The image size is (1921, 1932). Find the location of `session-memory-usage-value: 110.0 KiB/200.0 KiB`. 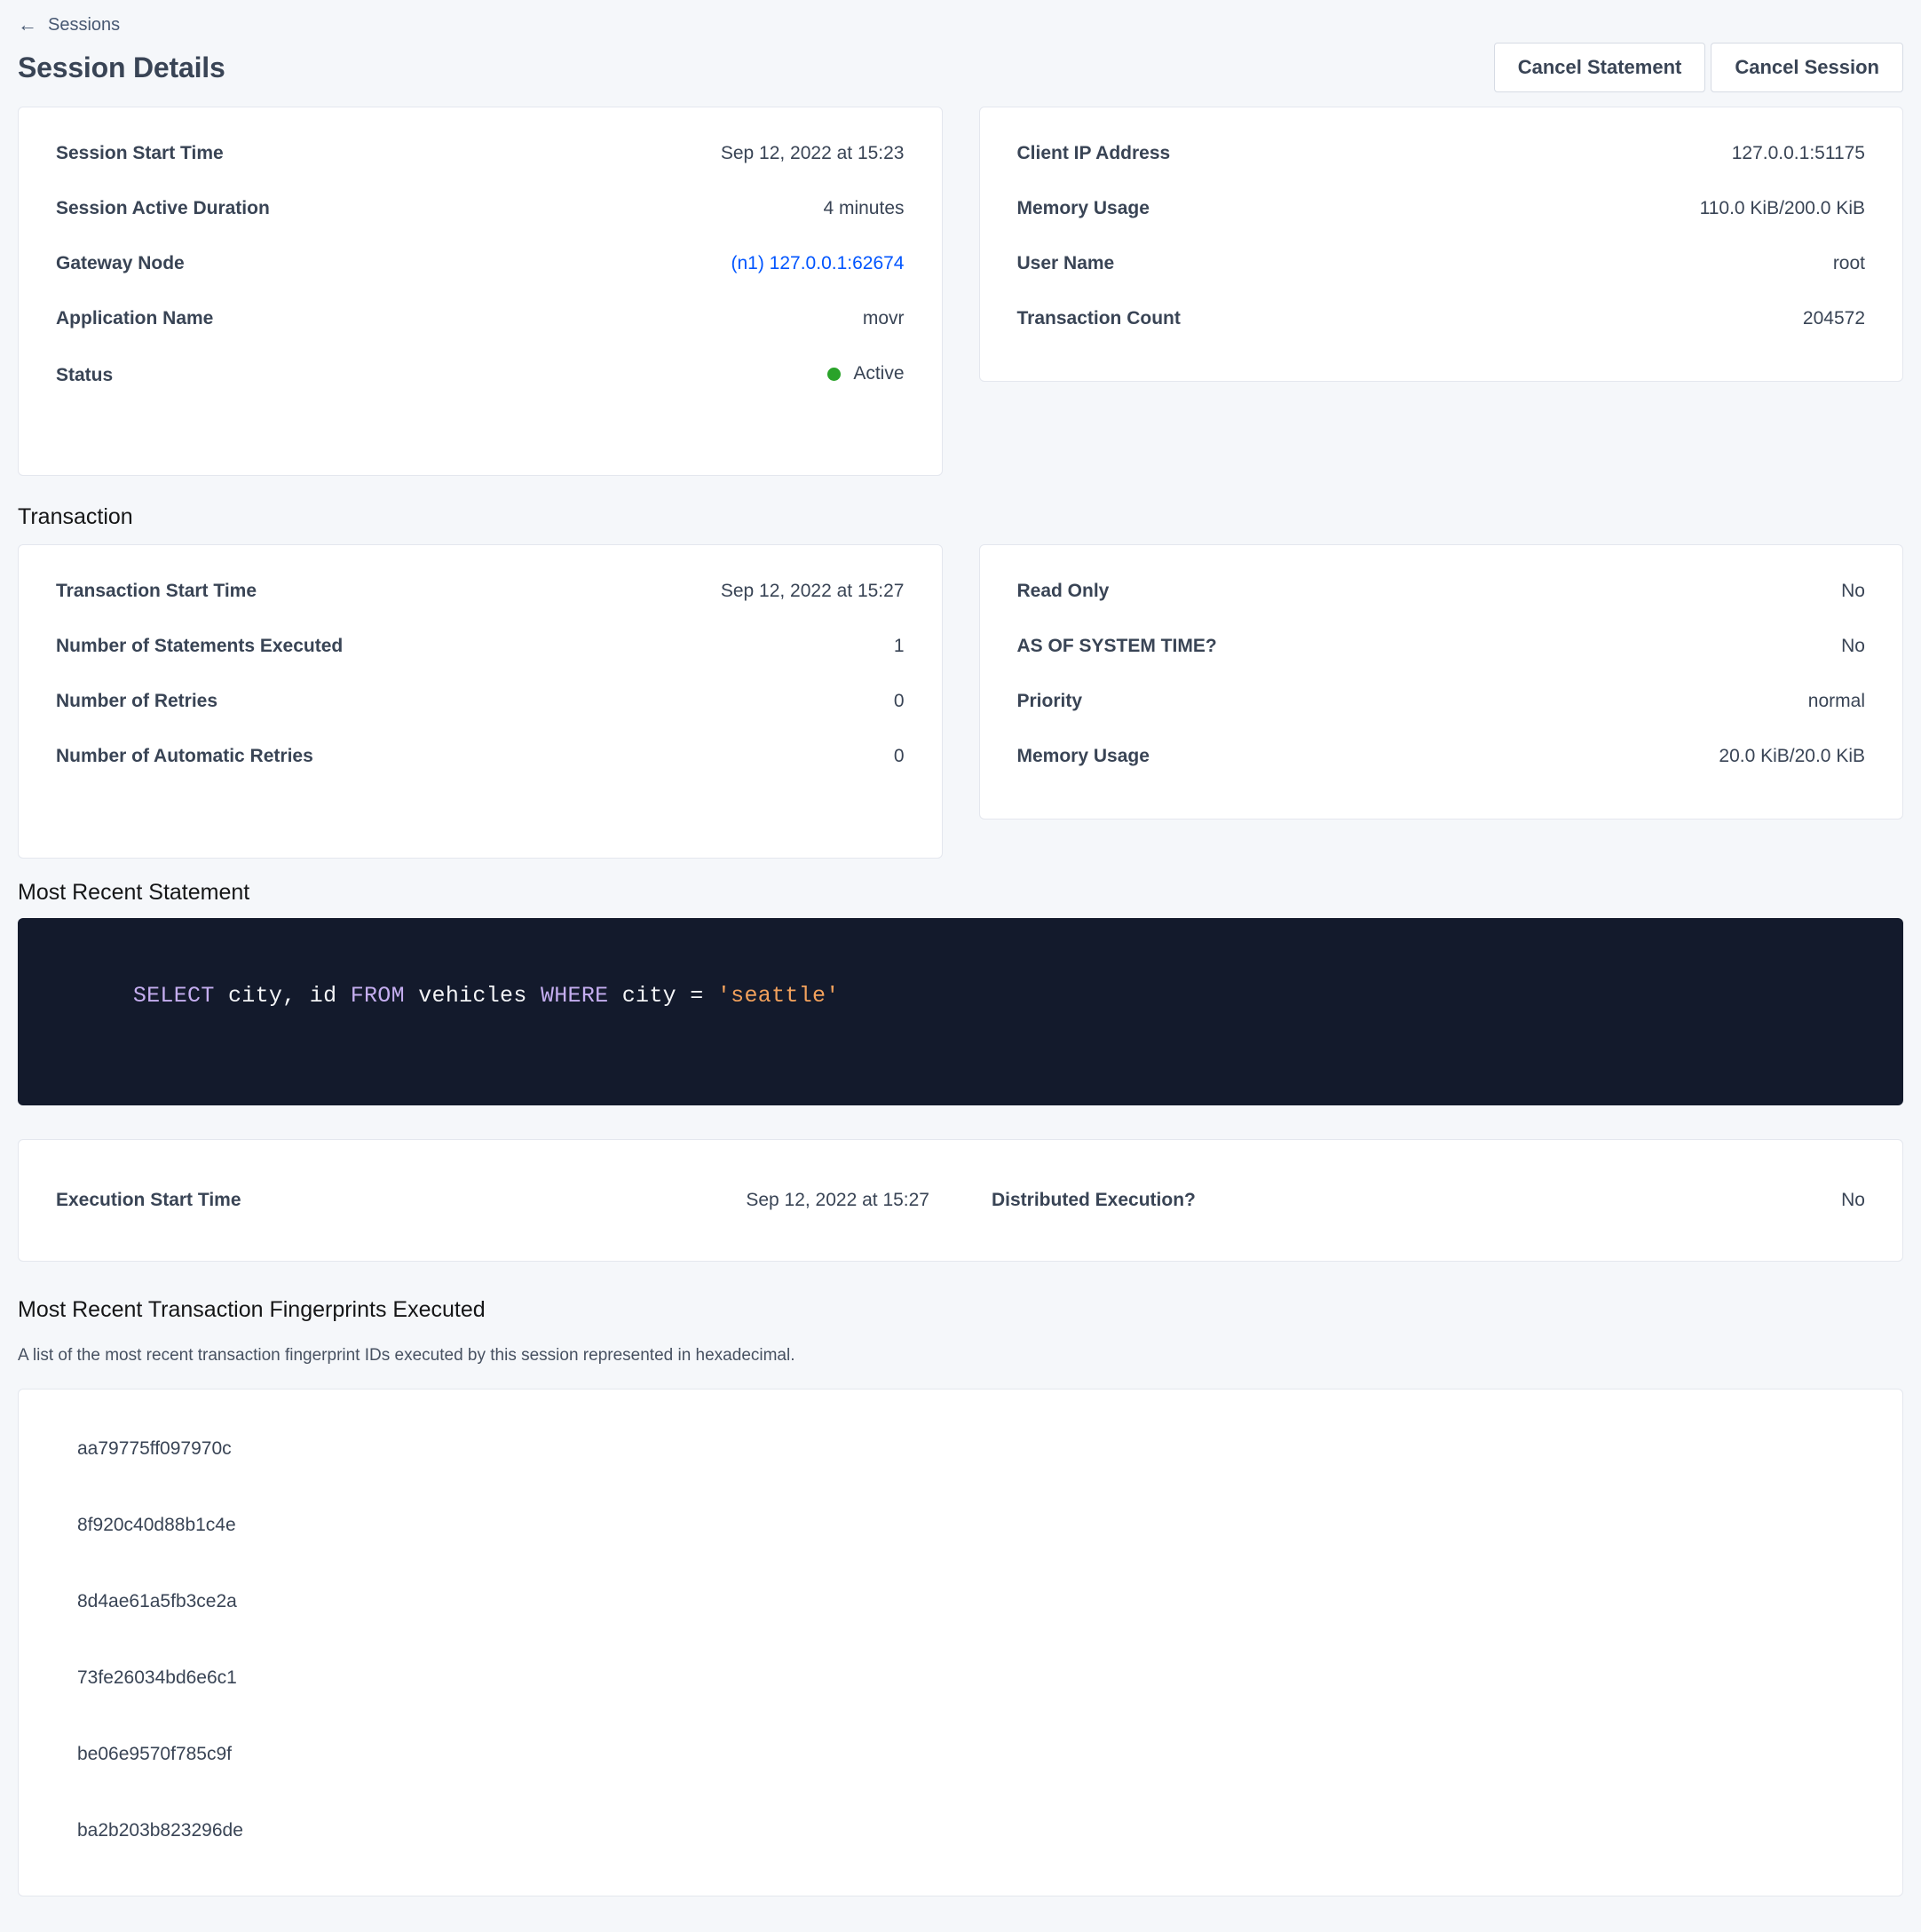

session-memory-usage-value: 110.0 KiB/200.0 KiB is located at coordinates (1782, 208).